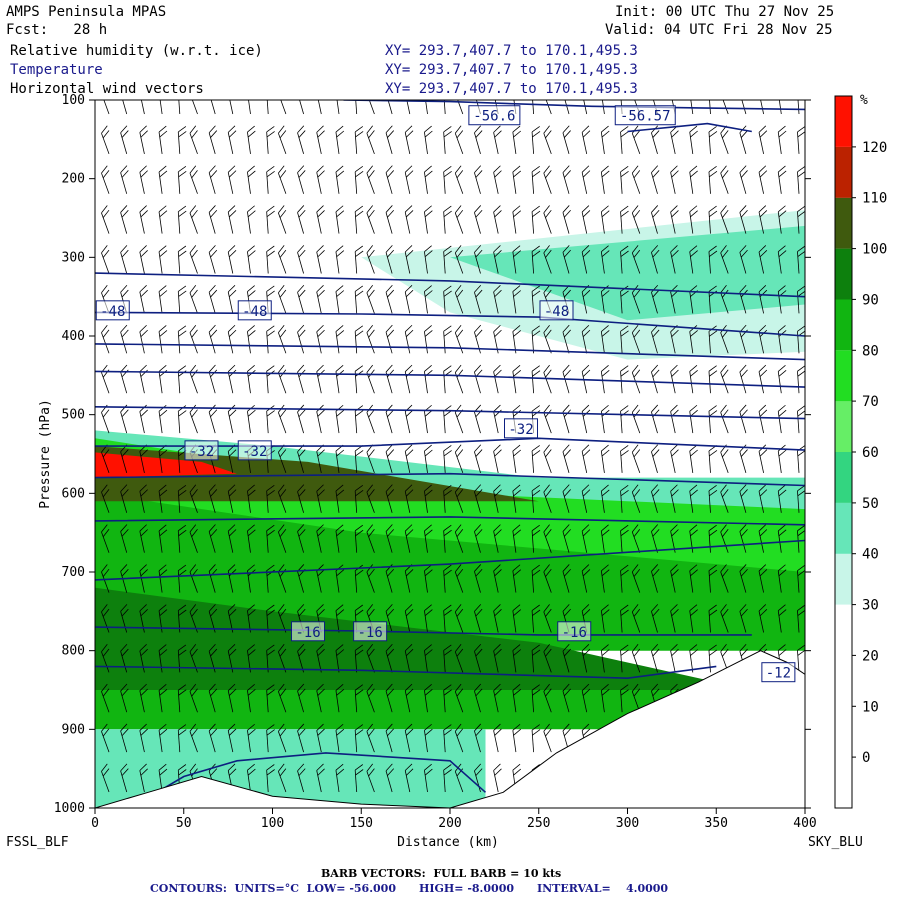 The image size is (900, 900). I want to click on y-tick-label: 800, so click(73, 651).